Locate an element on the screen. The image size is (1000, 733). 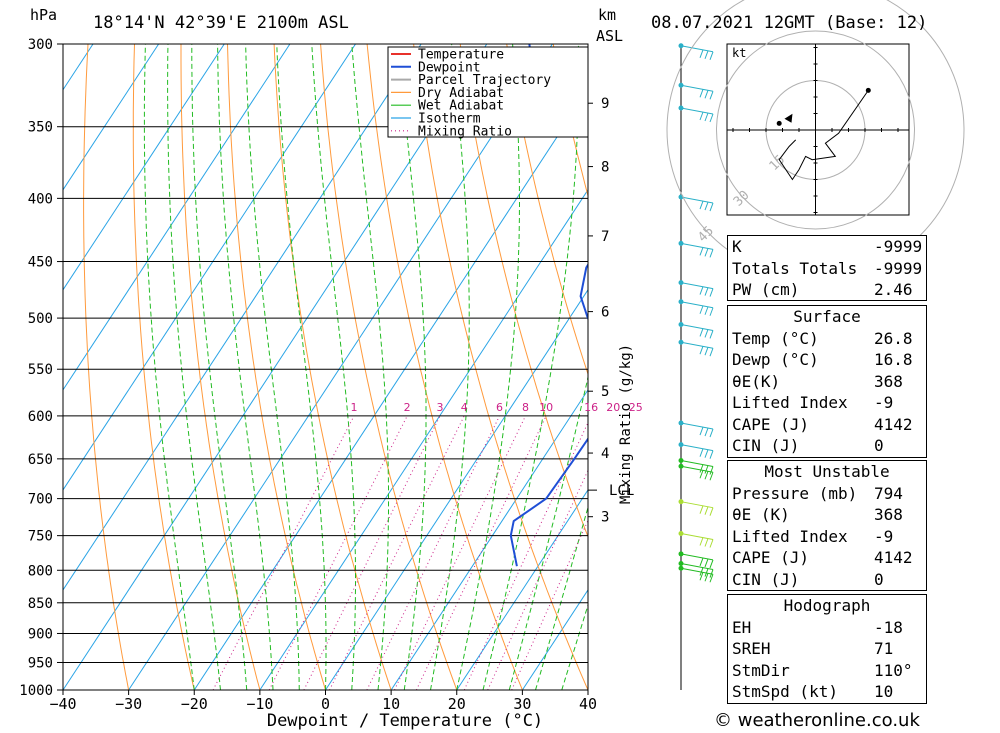
parcel-series-line is located at coordinates (678, 357).